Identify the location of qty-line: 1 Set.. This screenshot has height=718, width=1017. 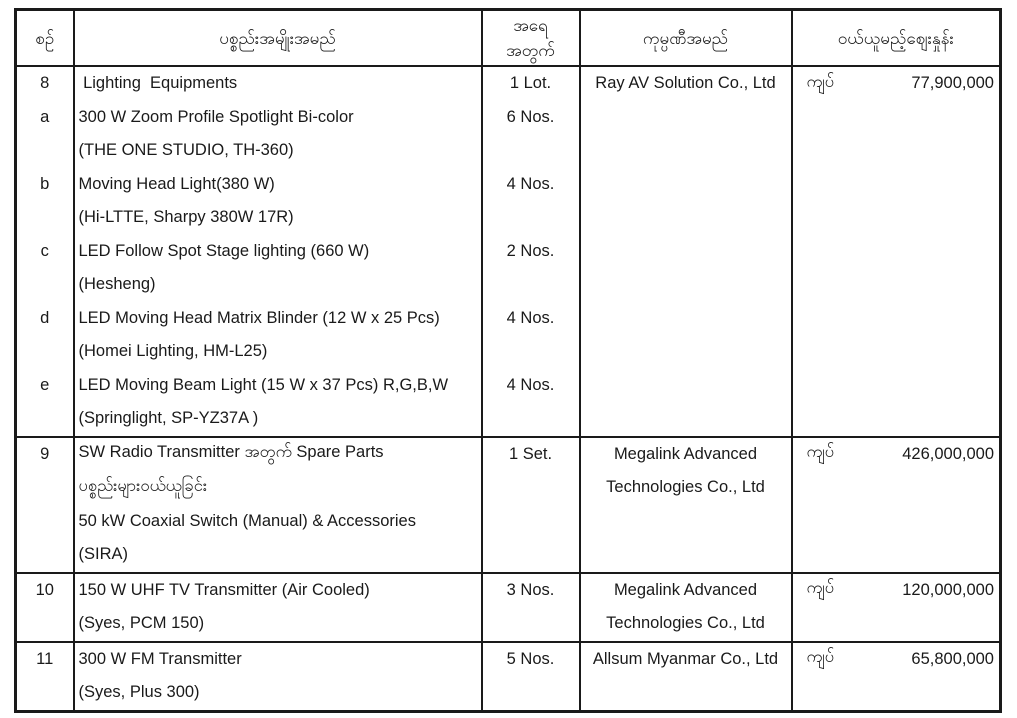
(530, 453).